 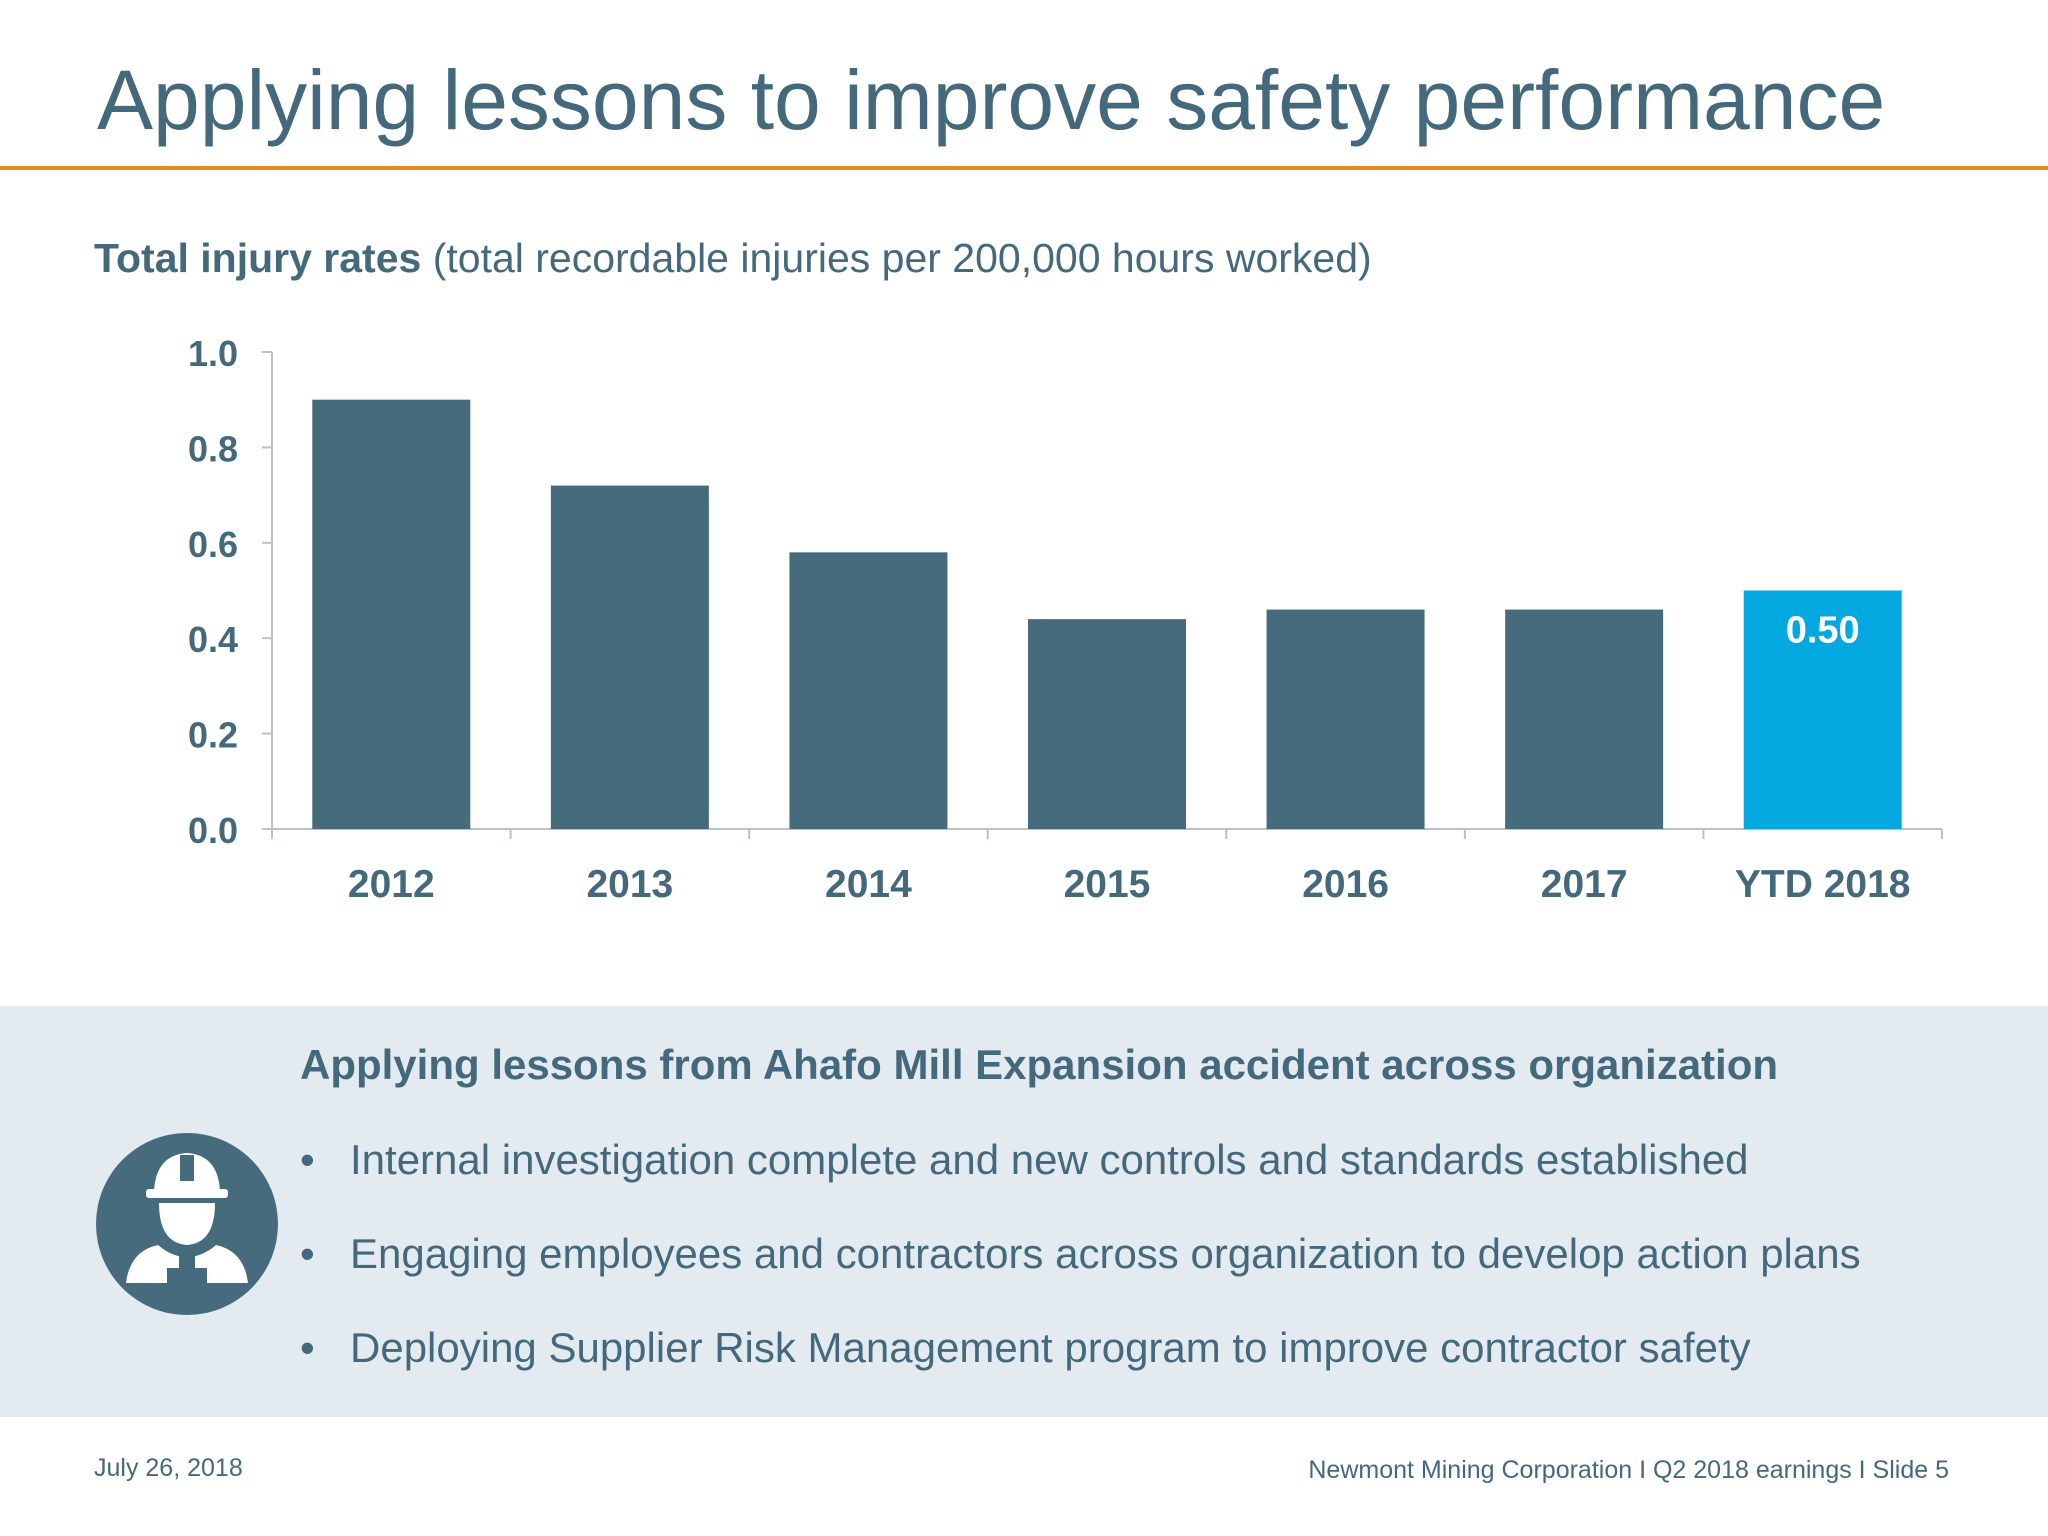 What do you see at coordinates (1024, 168) in the screenshot?
I see `title-divider` at bounding box center [1024, 168].